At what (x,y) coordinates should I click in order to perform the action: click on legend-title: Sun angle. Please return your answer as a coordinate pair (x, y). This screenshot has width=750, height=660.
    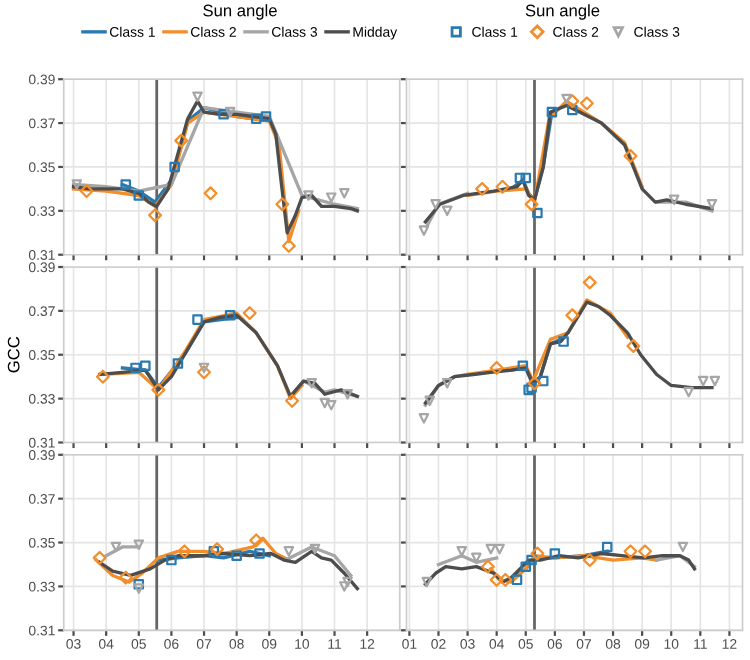
    Looking at the image, I should click on (240, 12).